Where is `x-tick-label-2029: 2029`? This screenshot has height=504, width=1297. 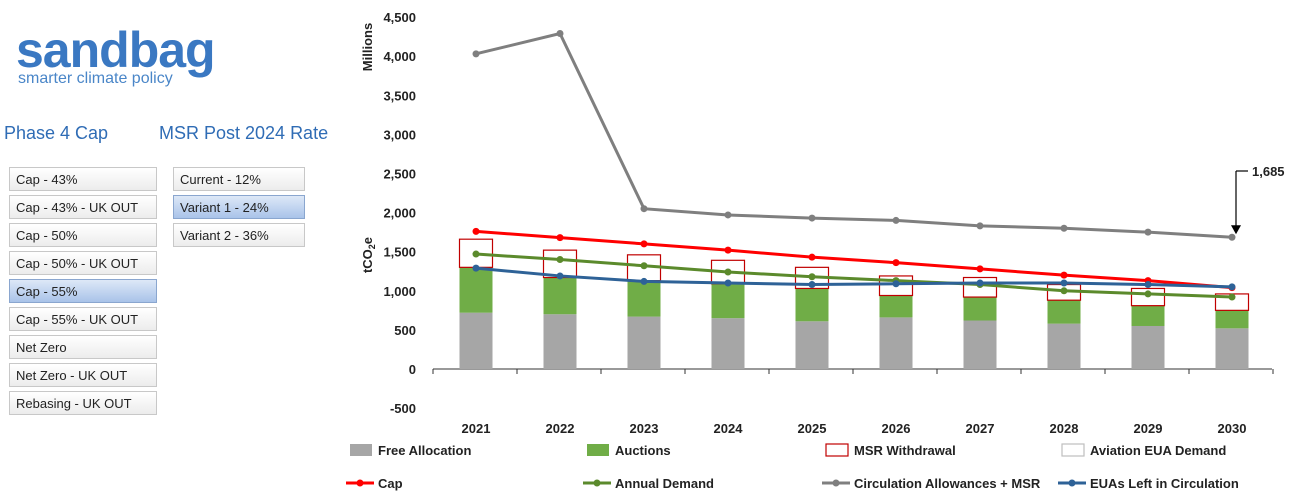
x-tick-label-2029: 2029 is located at coordinates (1148, 428).